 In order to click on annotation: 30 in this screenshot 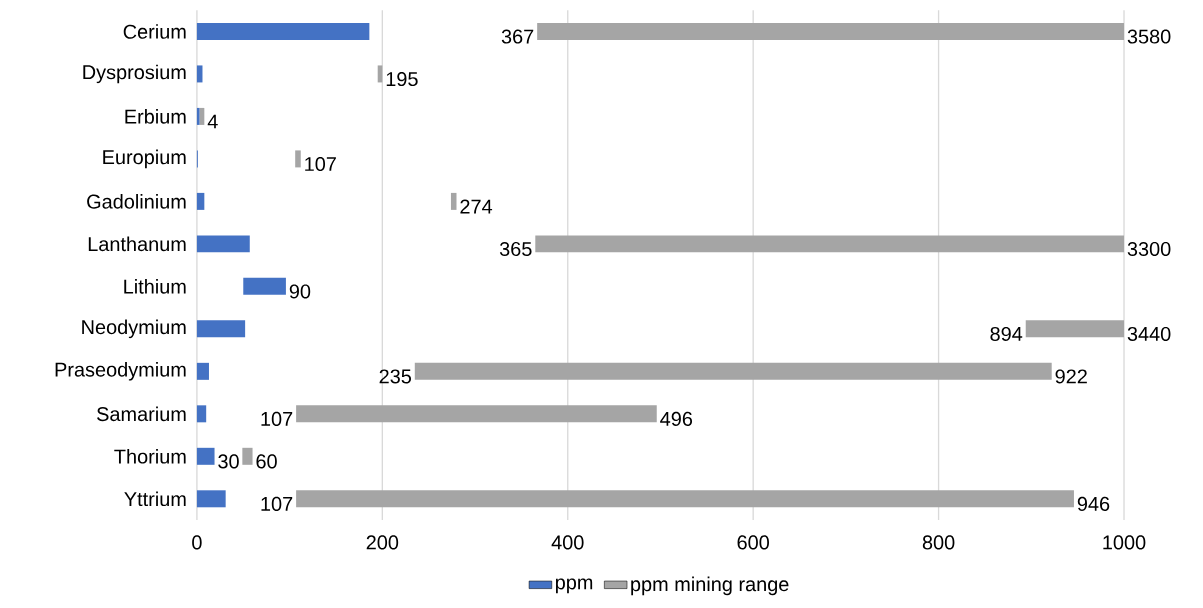, I will do `click(228, 461)`.